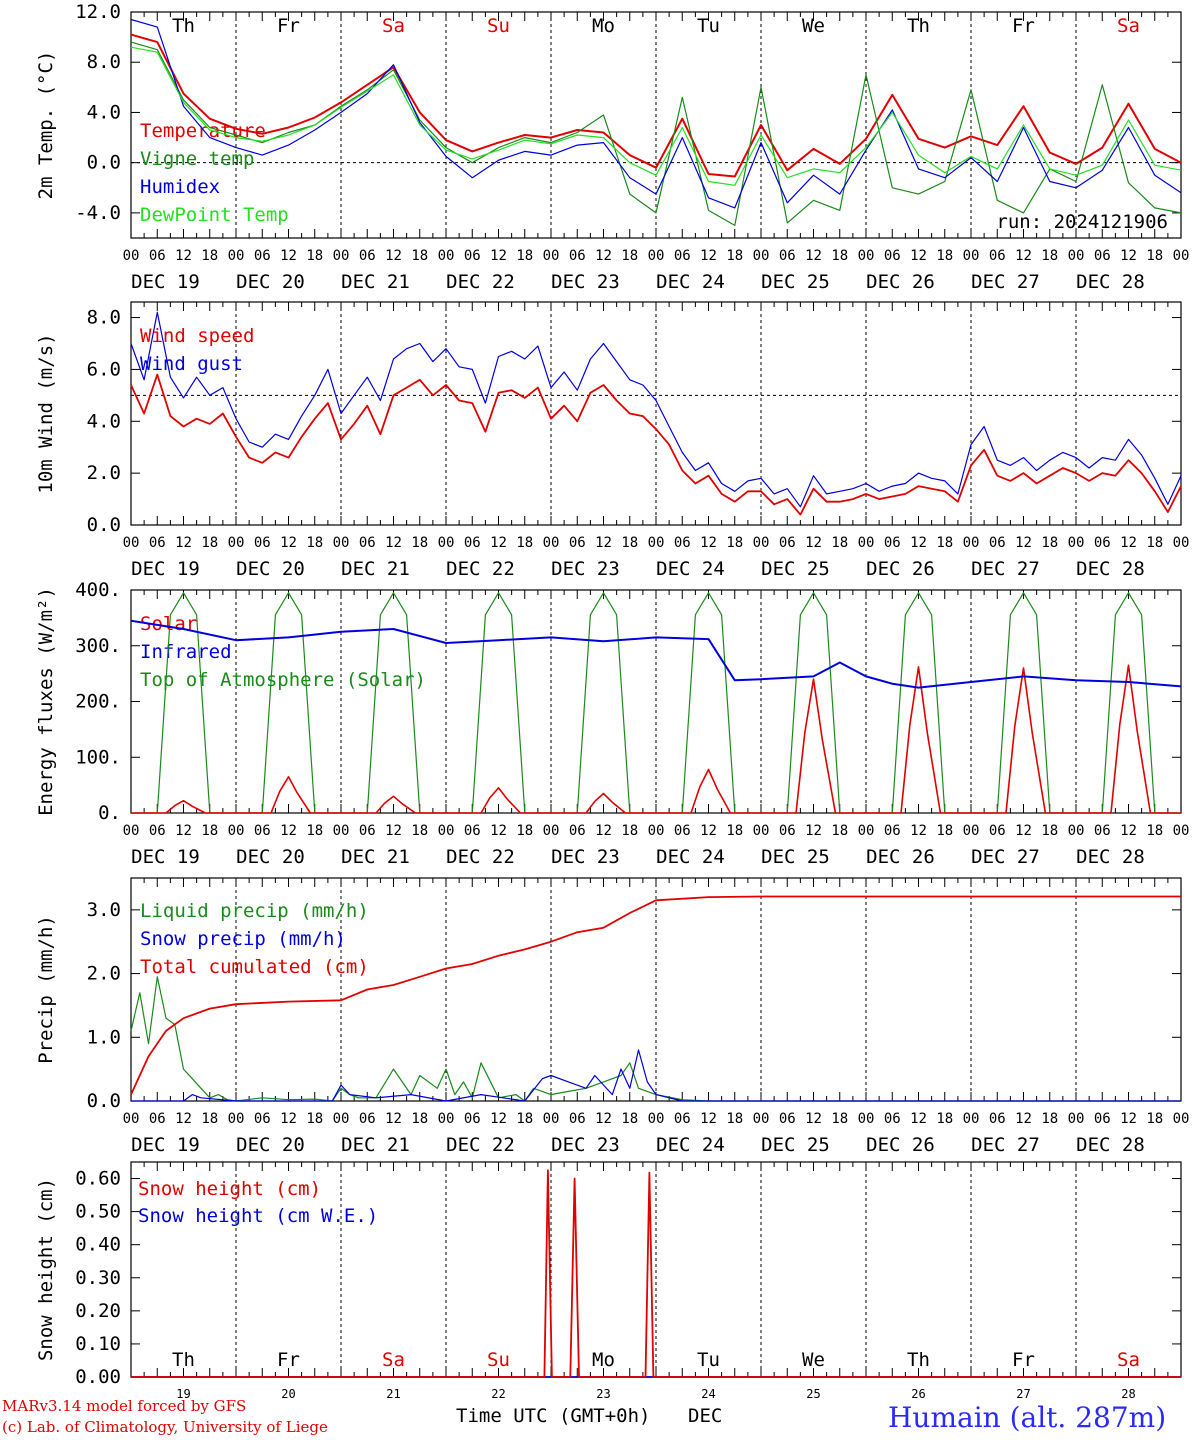 The width and height of the screenshot is (1194, 1440). What do you see at coordinates (46, 701) in the screenshot?
I see `y-axis-label: Energy fluxes (W/m²)` at bounding box center [46, 701].